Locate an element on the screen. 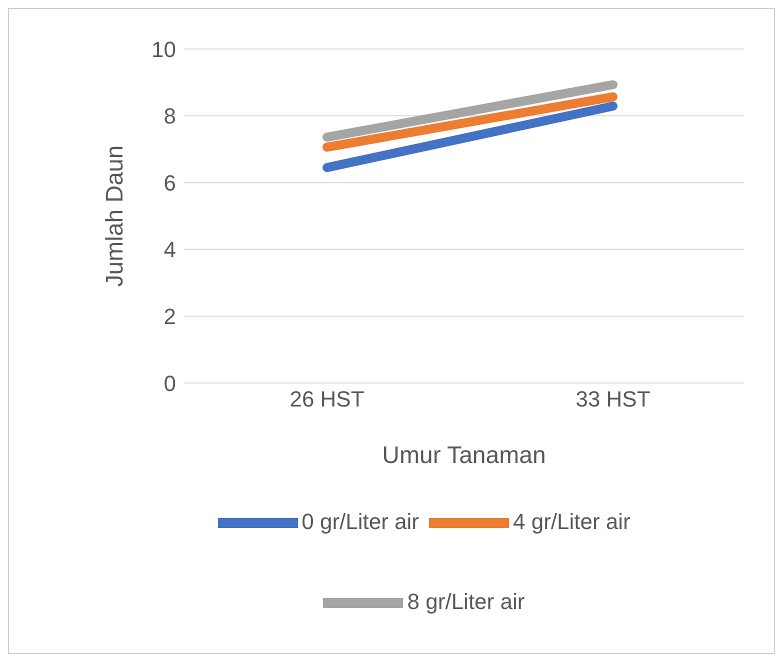  legend-label: 4 gr/Liter air is located at coordinates (571, 521).